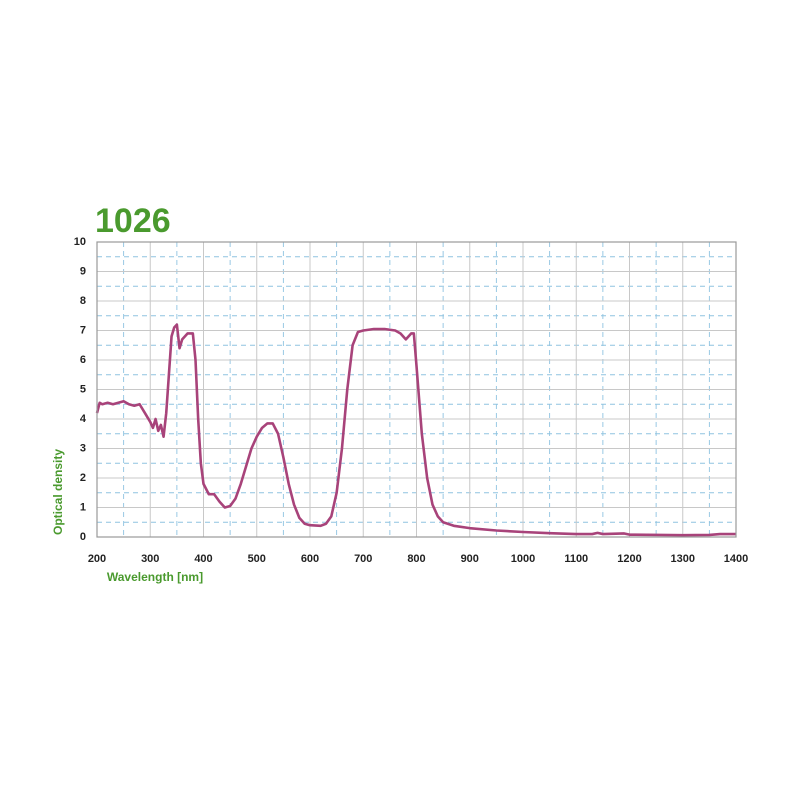 Image resolution: width=800 pixels, height=800 pixels. What do you see at coordinates (83, 448) in the screenshot?
I see `y-tick-label: 3` at bounding box center [83, 448].